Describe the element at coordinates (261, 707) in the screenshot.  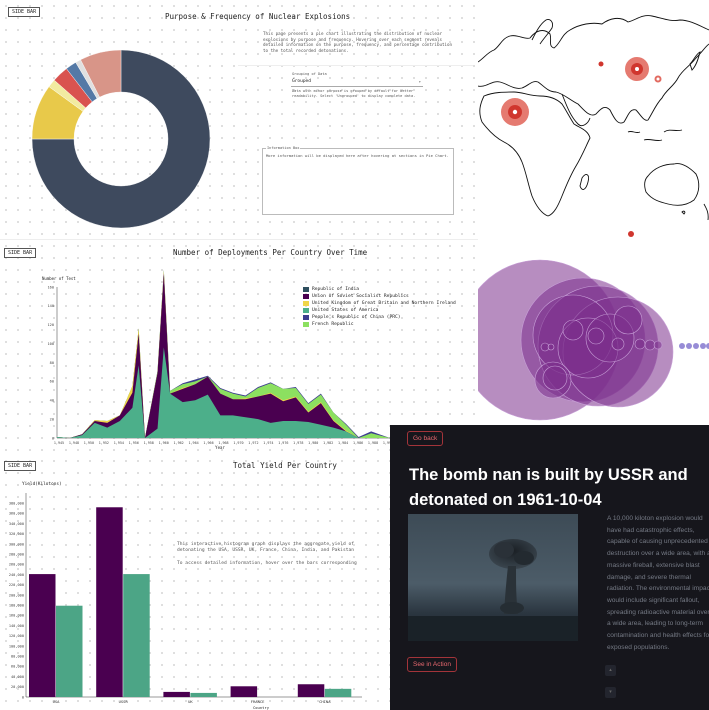
I see `x-axis-label: Country` at that location.